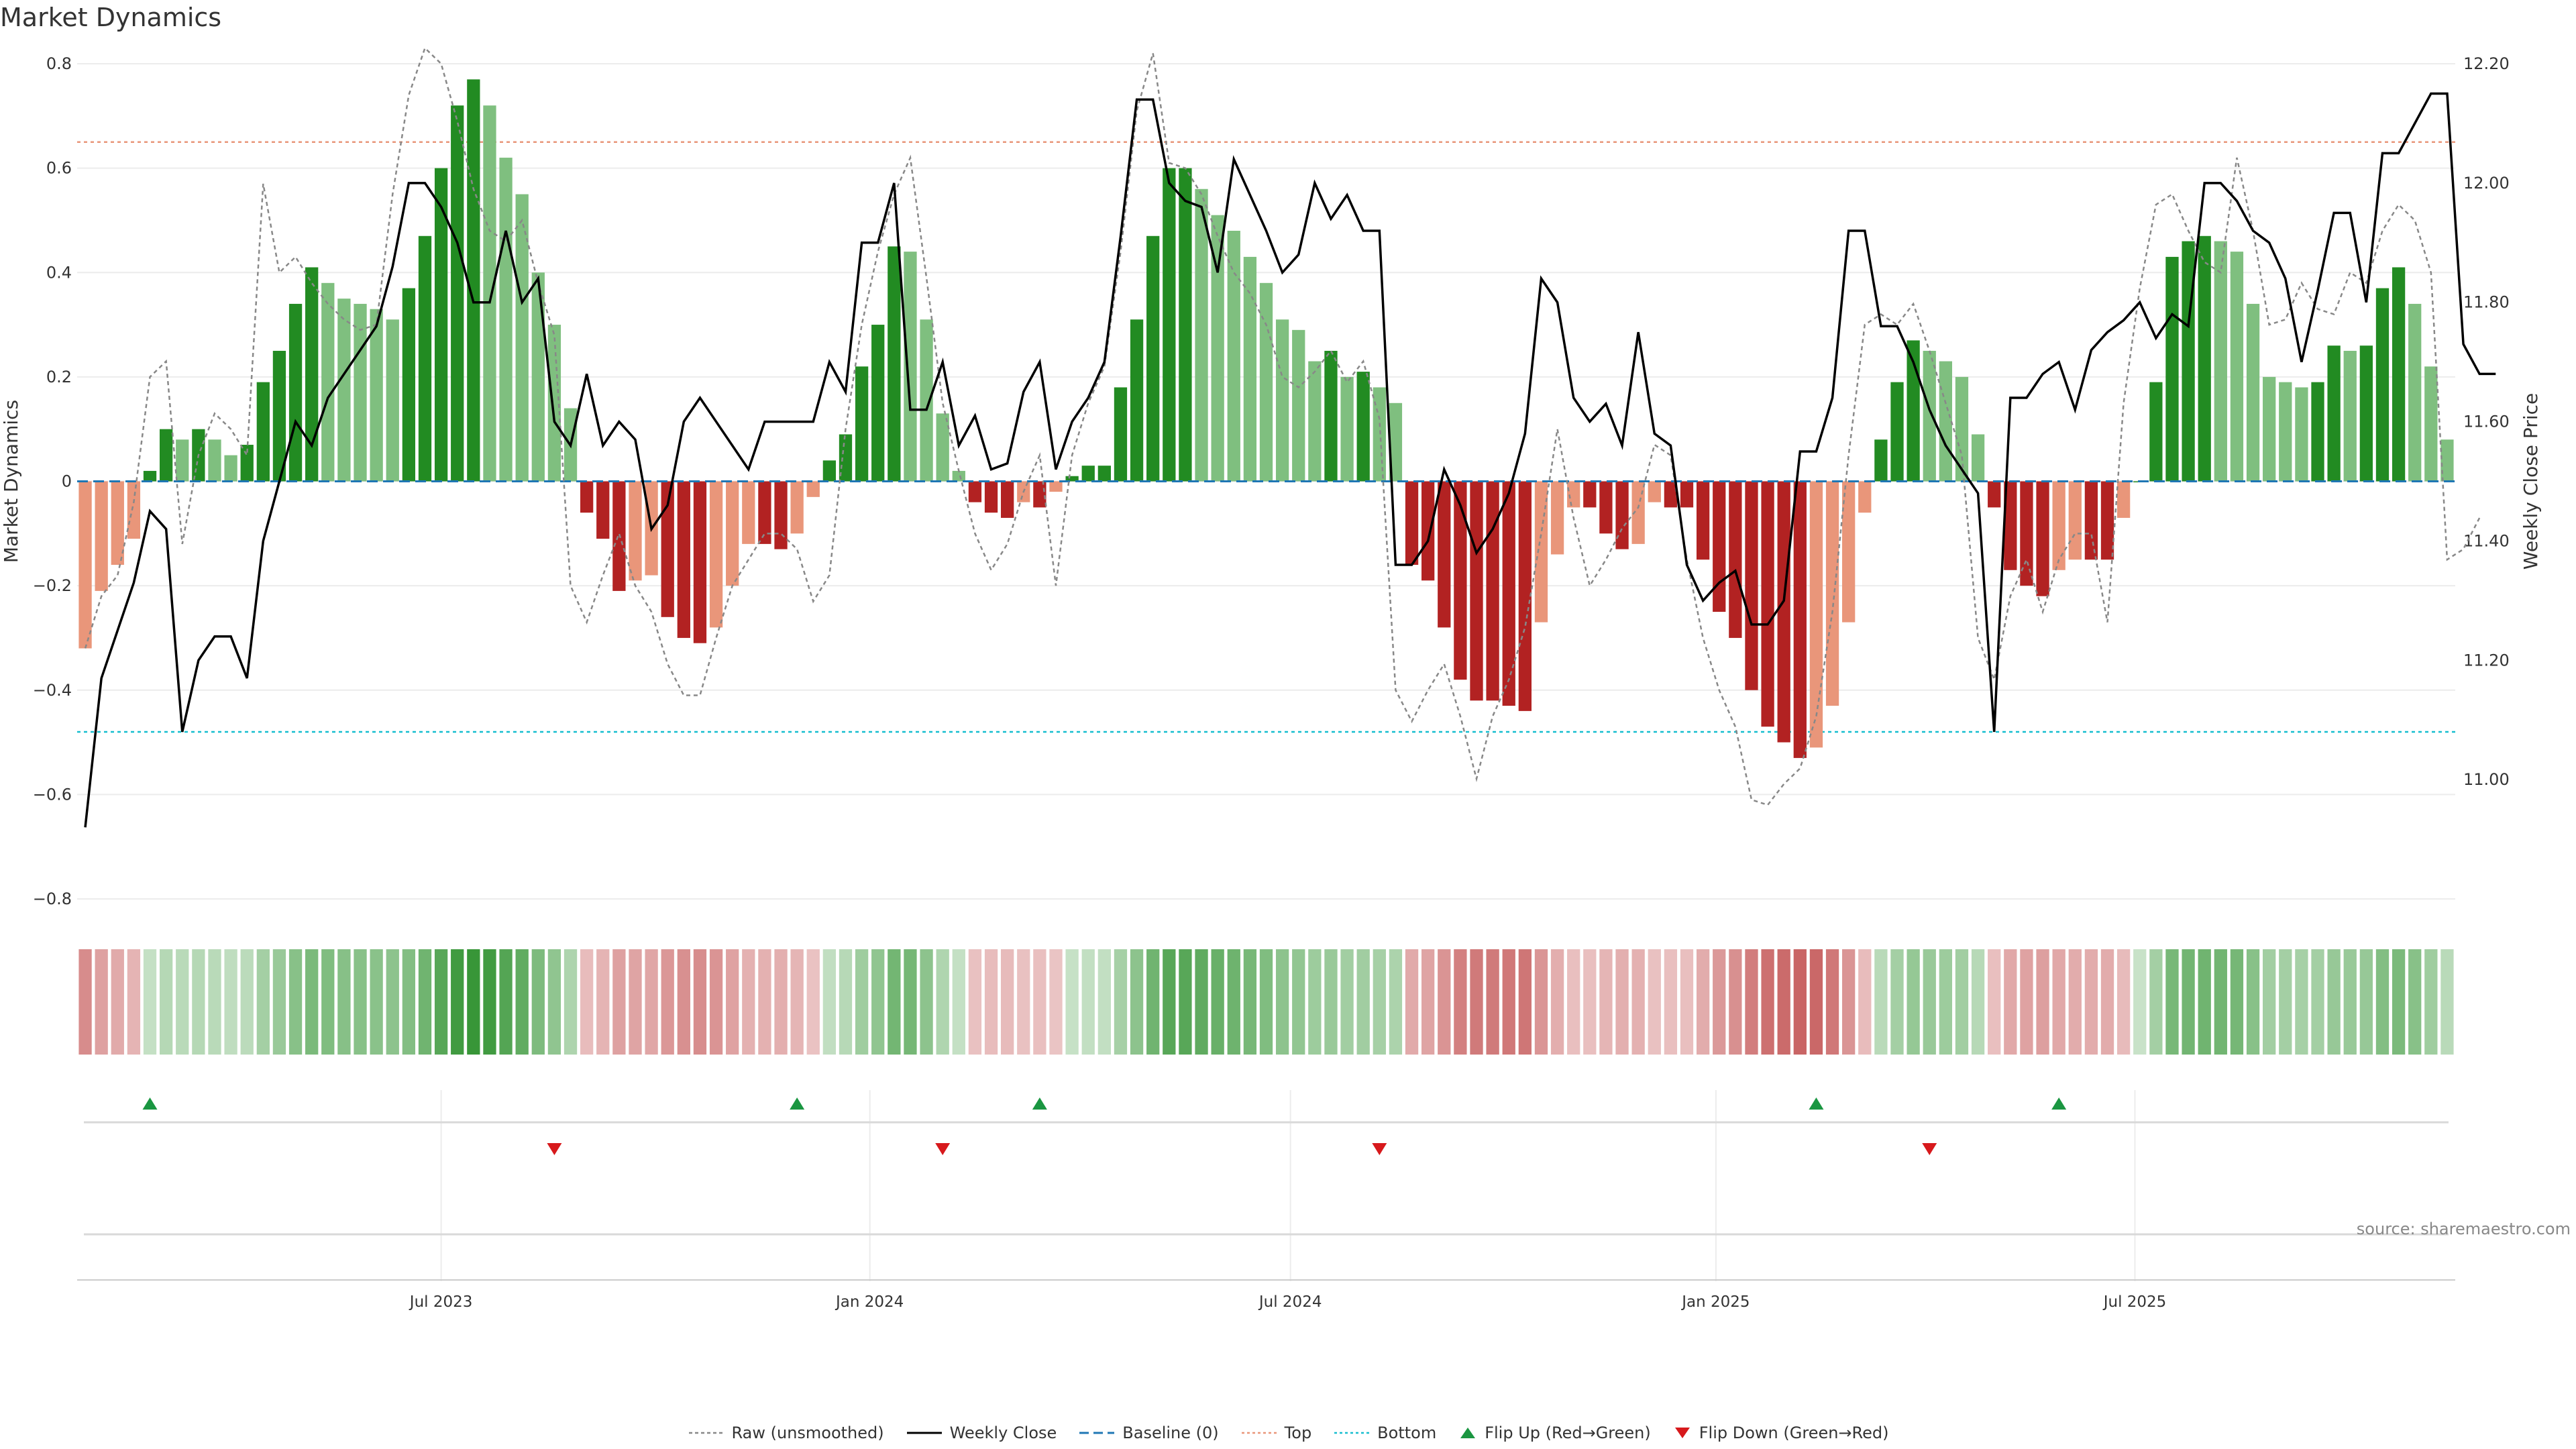  I want to click on flip-down-marker, so click(1929, 1149).